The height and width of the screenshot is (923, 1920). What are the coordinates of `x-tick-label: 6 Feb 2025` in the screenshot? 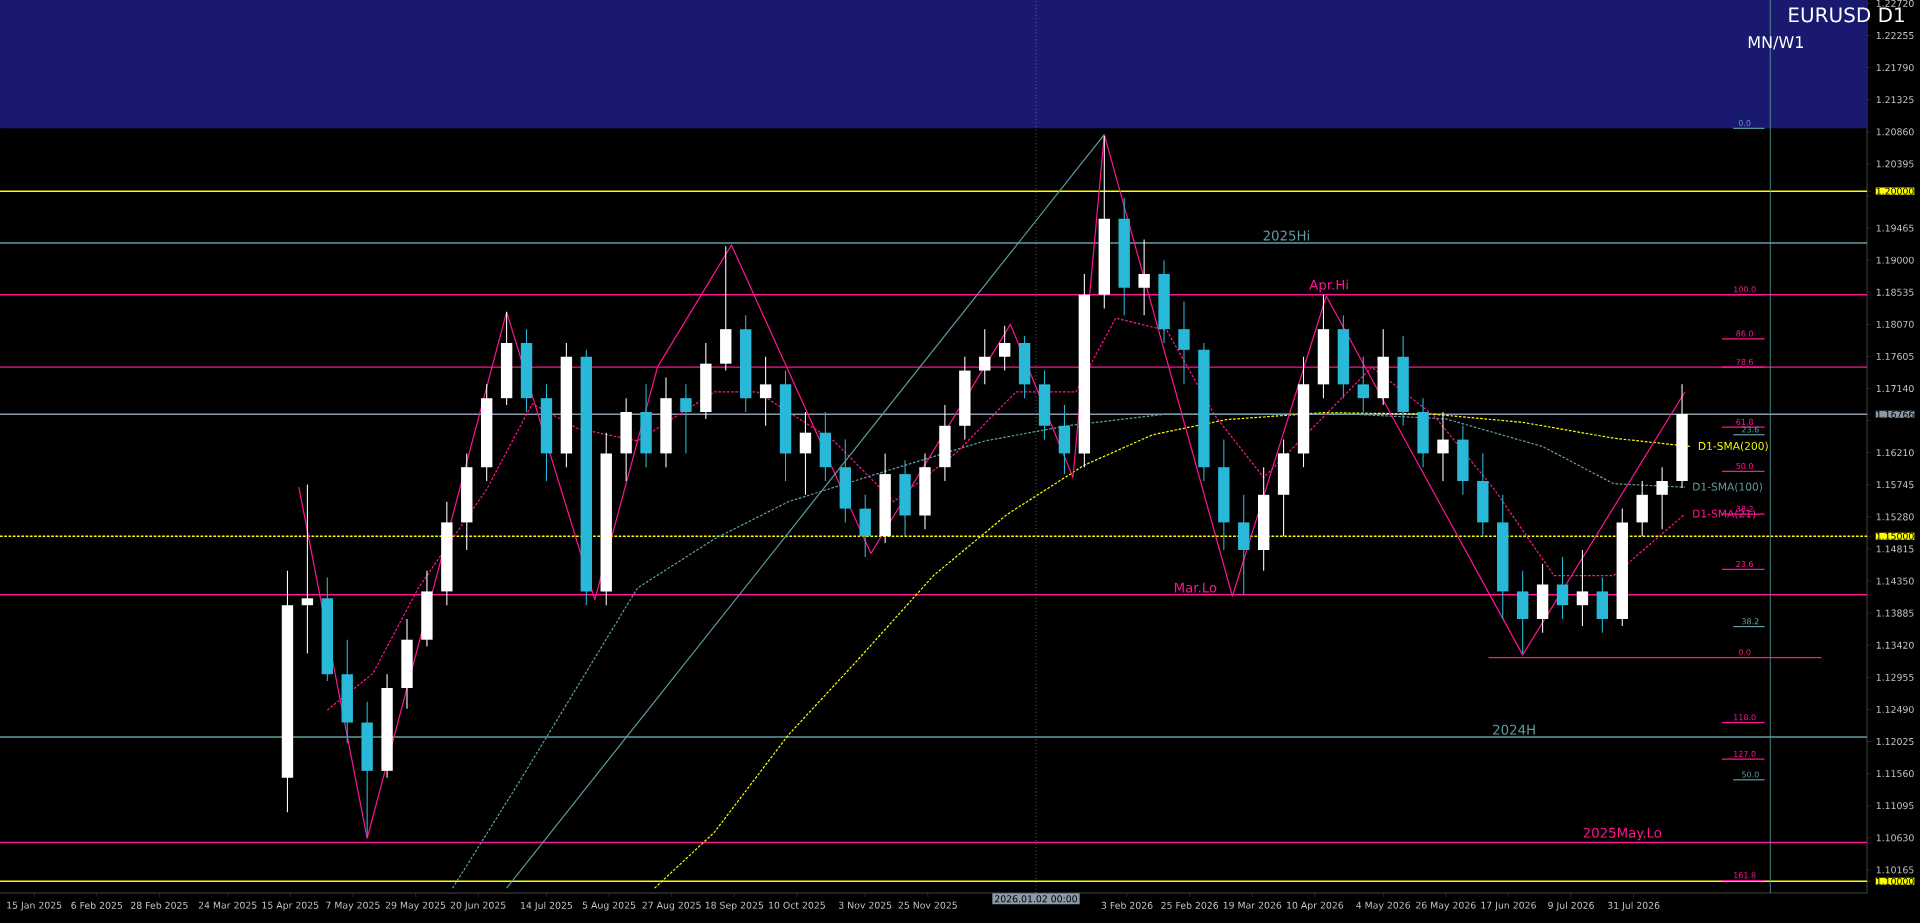 It's located at (97, 905).